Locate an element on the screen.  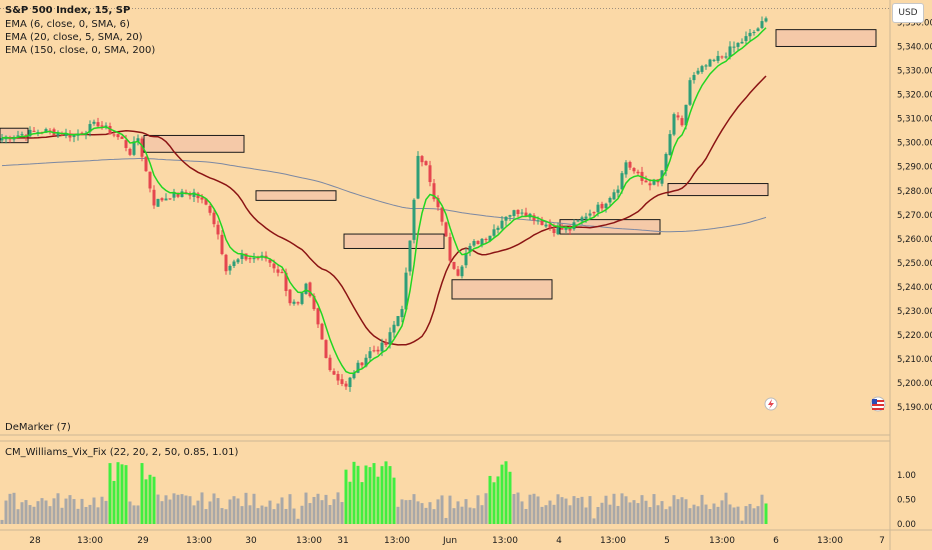
indicator-ema-150: EMA (150, close, 0, SMA, 200) is located at coordinates (80, 50).